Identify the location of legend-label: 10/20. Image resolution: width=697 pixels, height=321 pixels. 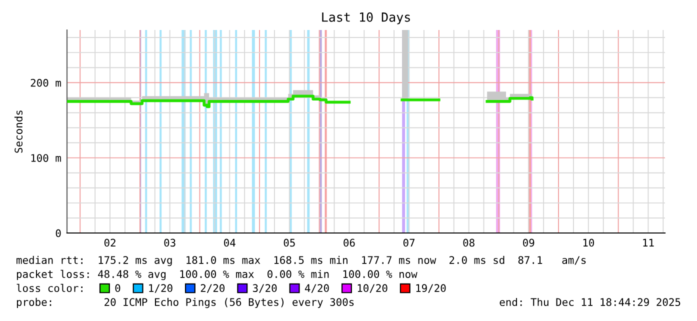
(373, 288).